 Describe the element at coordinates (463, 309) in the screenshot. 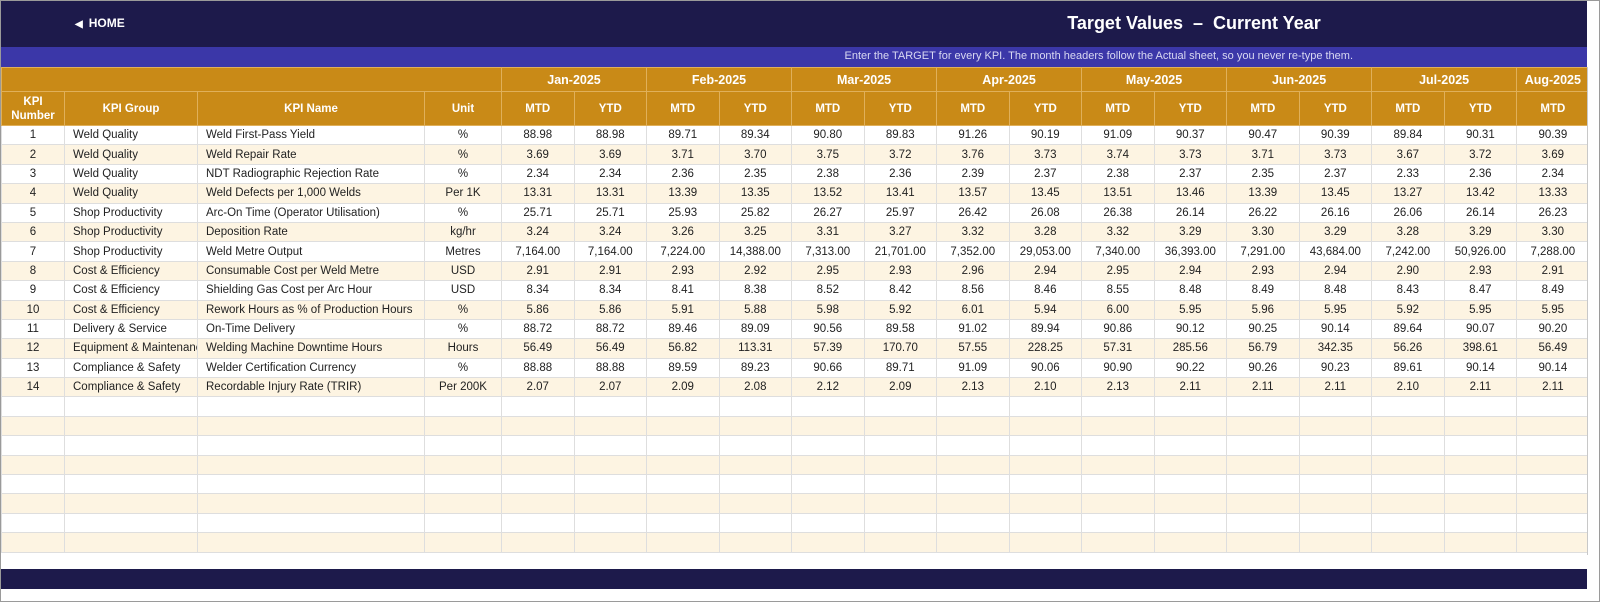

I see `kpi-cell: %` at that location.